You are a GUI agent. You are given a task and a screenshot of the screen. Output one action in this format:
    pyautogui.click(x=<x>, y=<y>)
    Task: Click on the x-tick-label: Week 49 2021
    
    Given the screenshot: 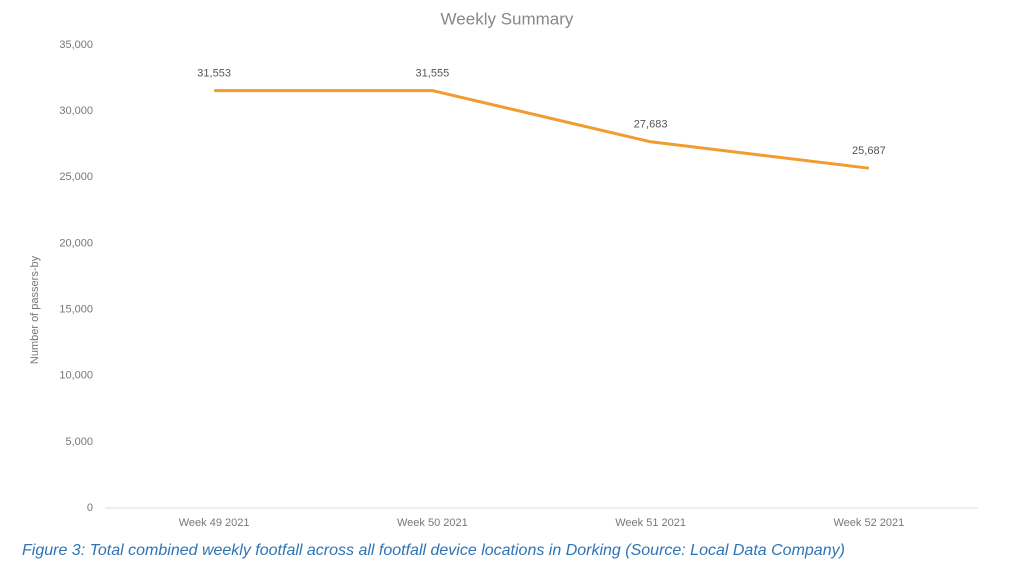 What is the action you would take?
    pyautogui.click(x=214, y=523)
    